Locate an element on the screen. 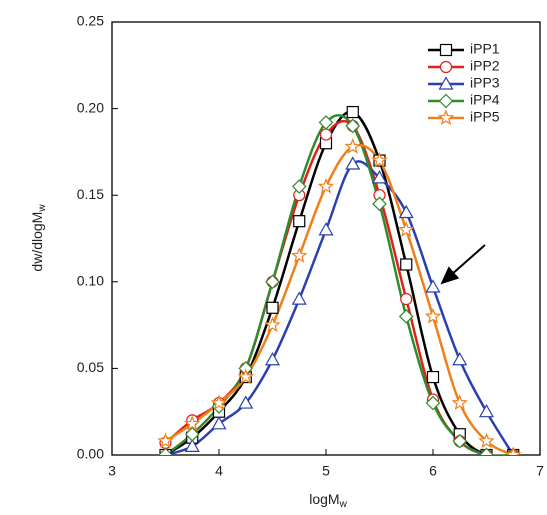  y-axis-label: dw/dlogMw is located at coordinates (38, 238).